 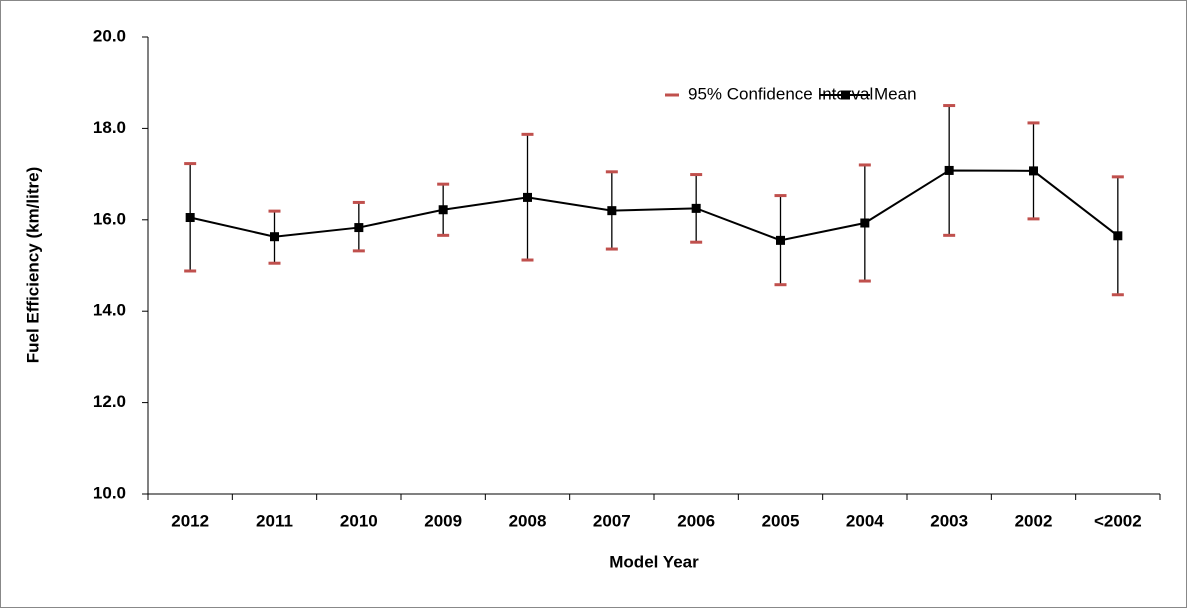 What do you see at coordinates (109, 127) in the screenshot?
I see `y-tick-label: 18.0` at bounding box center [109, 127].